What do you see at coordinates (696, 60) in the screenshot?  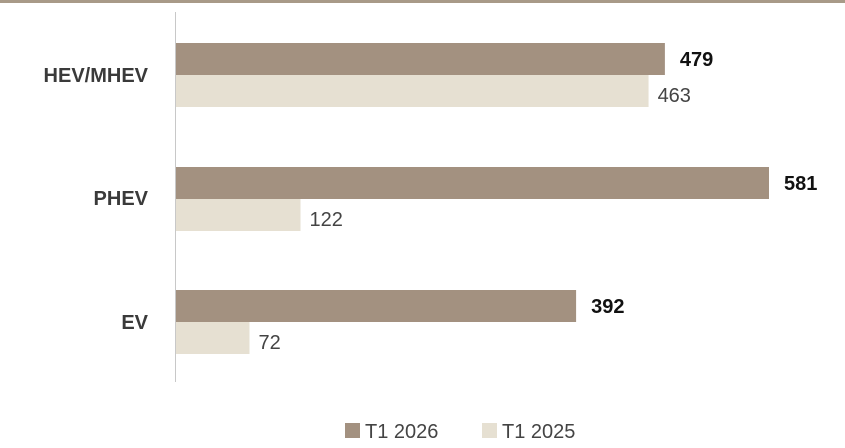 I see `data-label: 479` at bounding box center [696, 60].